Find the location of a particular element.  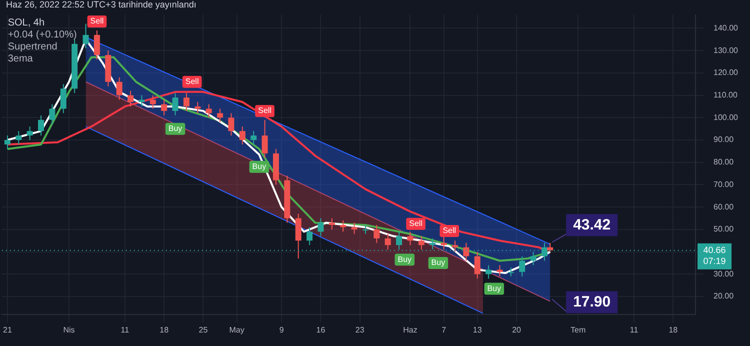

x-tick-label: May is located at coordinates (236, 329).